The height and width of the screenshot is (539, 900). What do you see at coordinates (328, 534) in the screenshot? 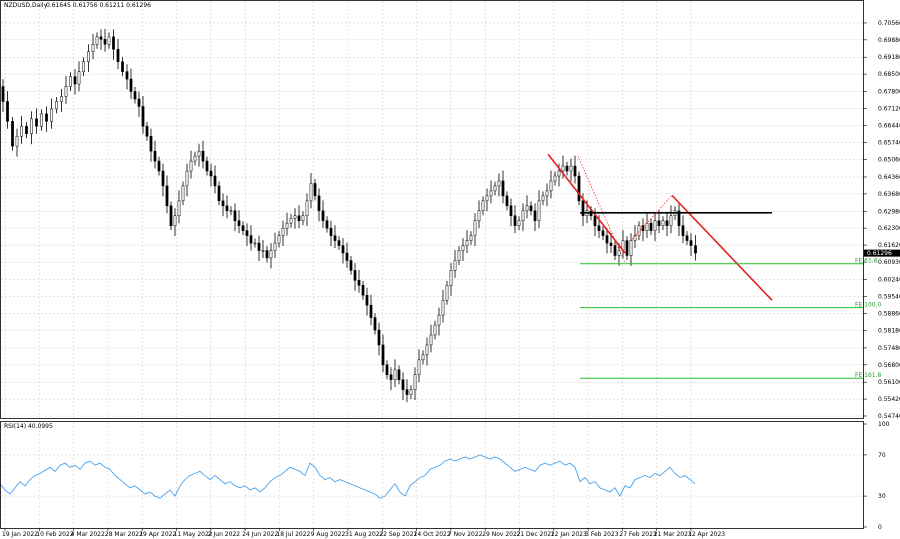
I see `date-label: 9 Aug 2022` at bounding box center [328, 534].